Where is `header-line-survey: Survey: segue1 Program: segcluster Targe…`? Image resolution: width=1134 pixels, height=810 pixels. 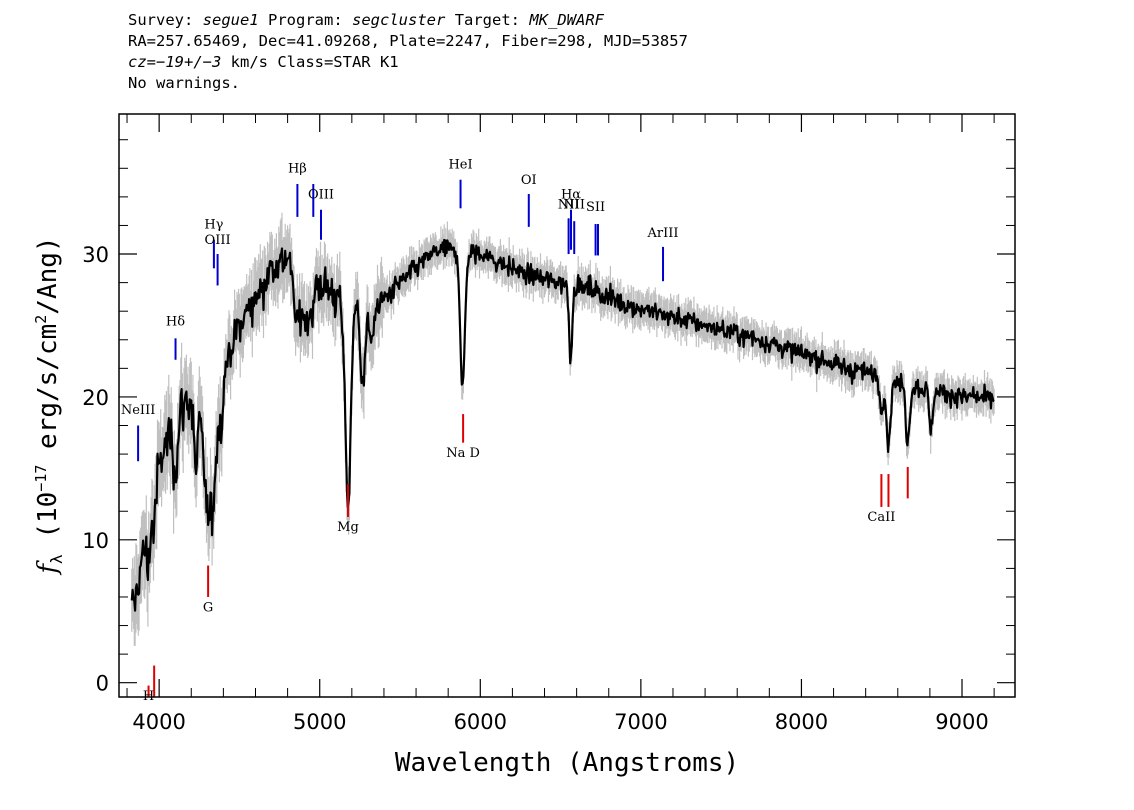
header-line-survey: Survey: segue1 Program: segcluster Targe… is located at coordinates (408, 20).